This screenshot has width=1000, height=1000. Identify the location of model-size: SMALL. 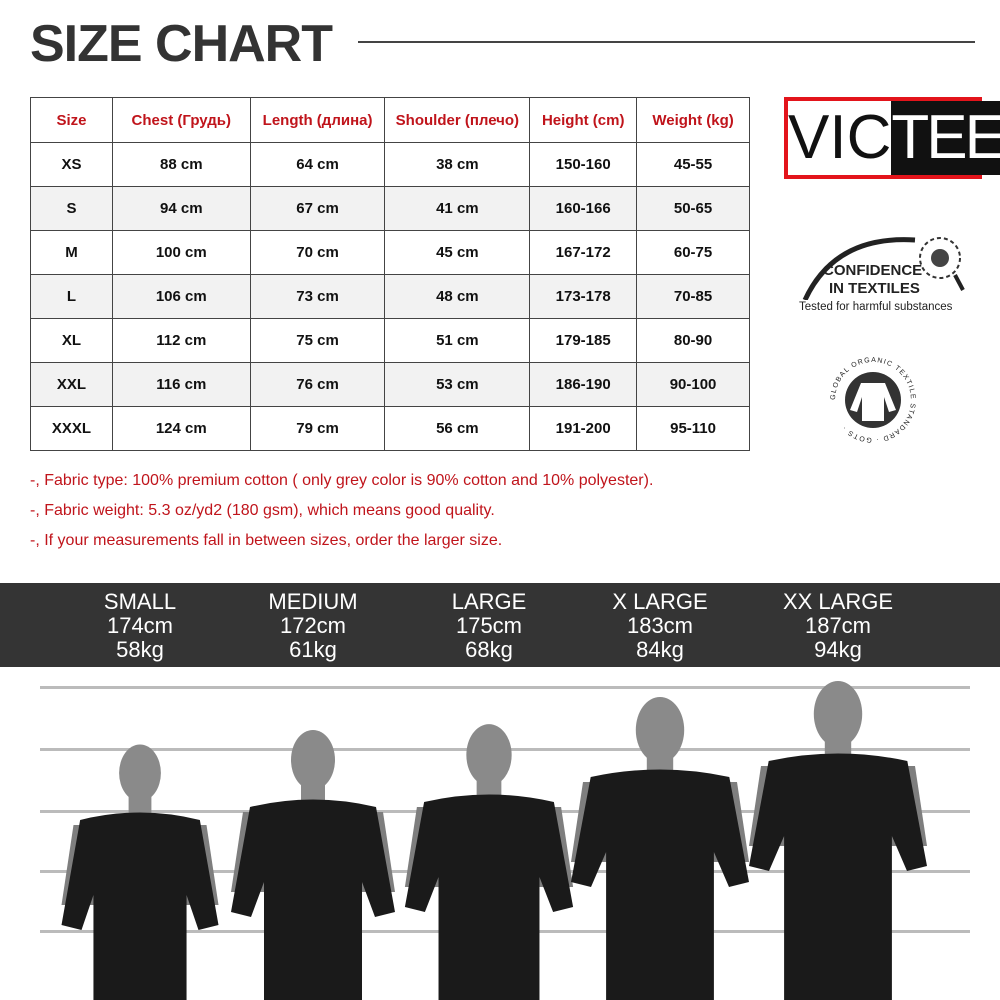
(140, 601).